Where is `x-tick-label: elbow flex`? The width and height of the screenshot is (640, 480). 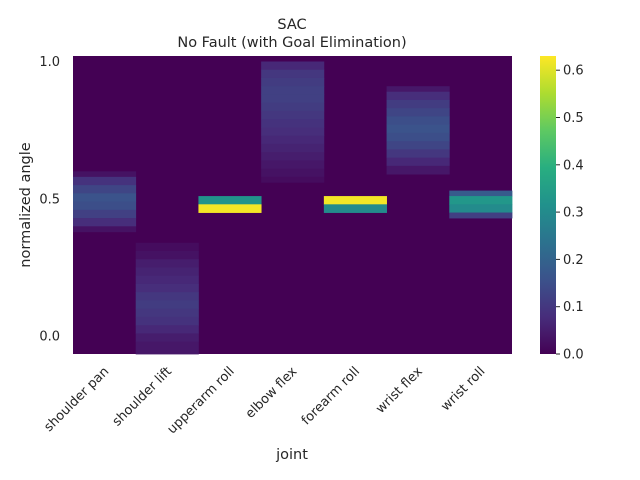
x-tick-label: elbow flex is located at coordinates (272, 393).